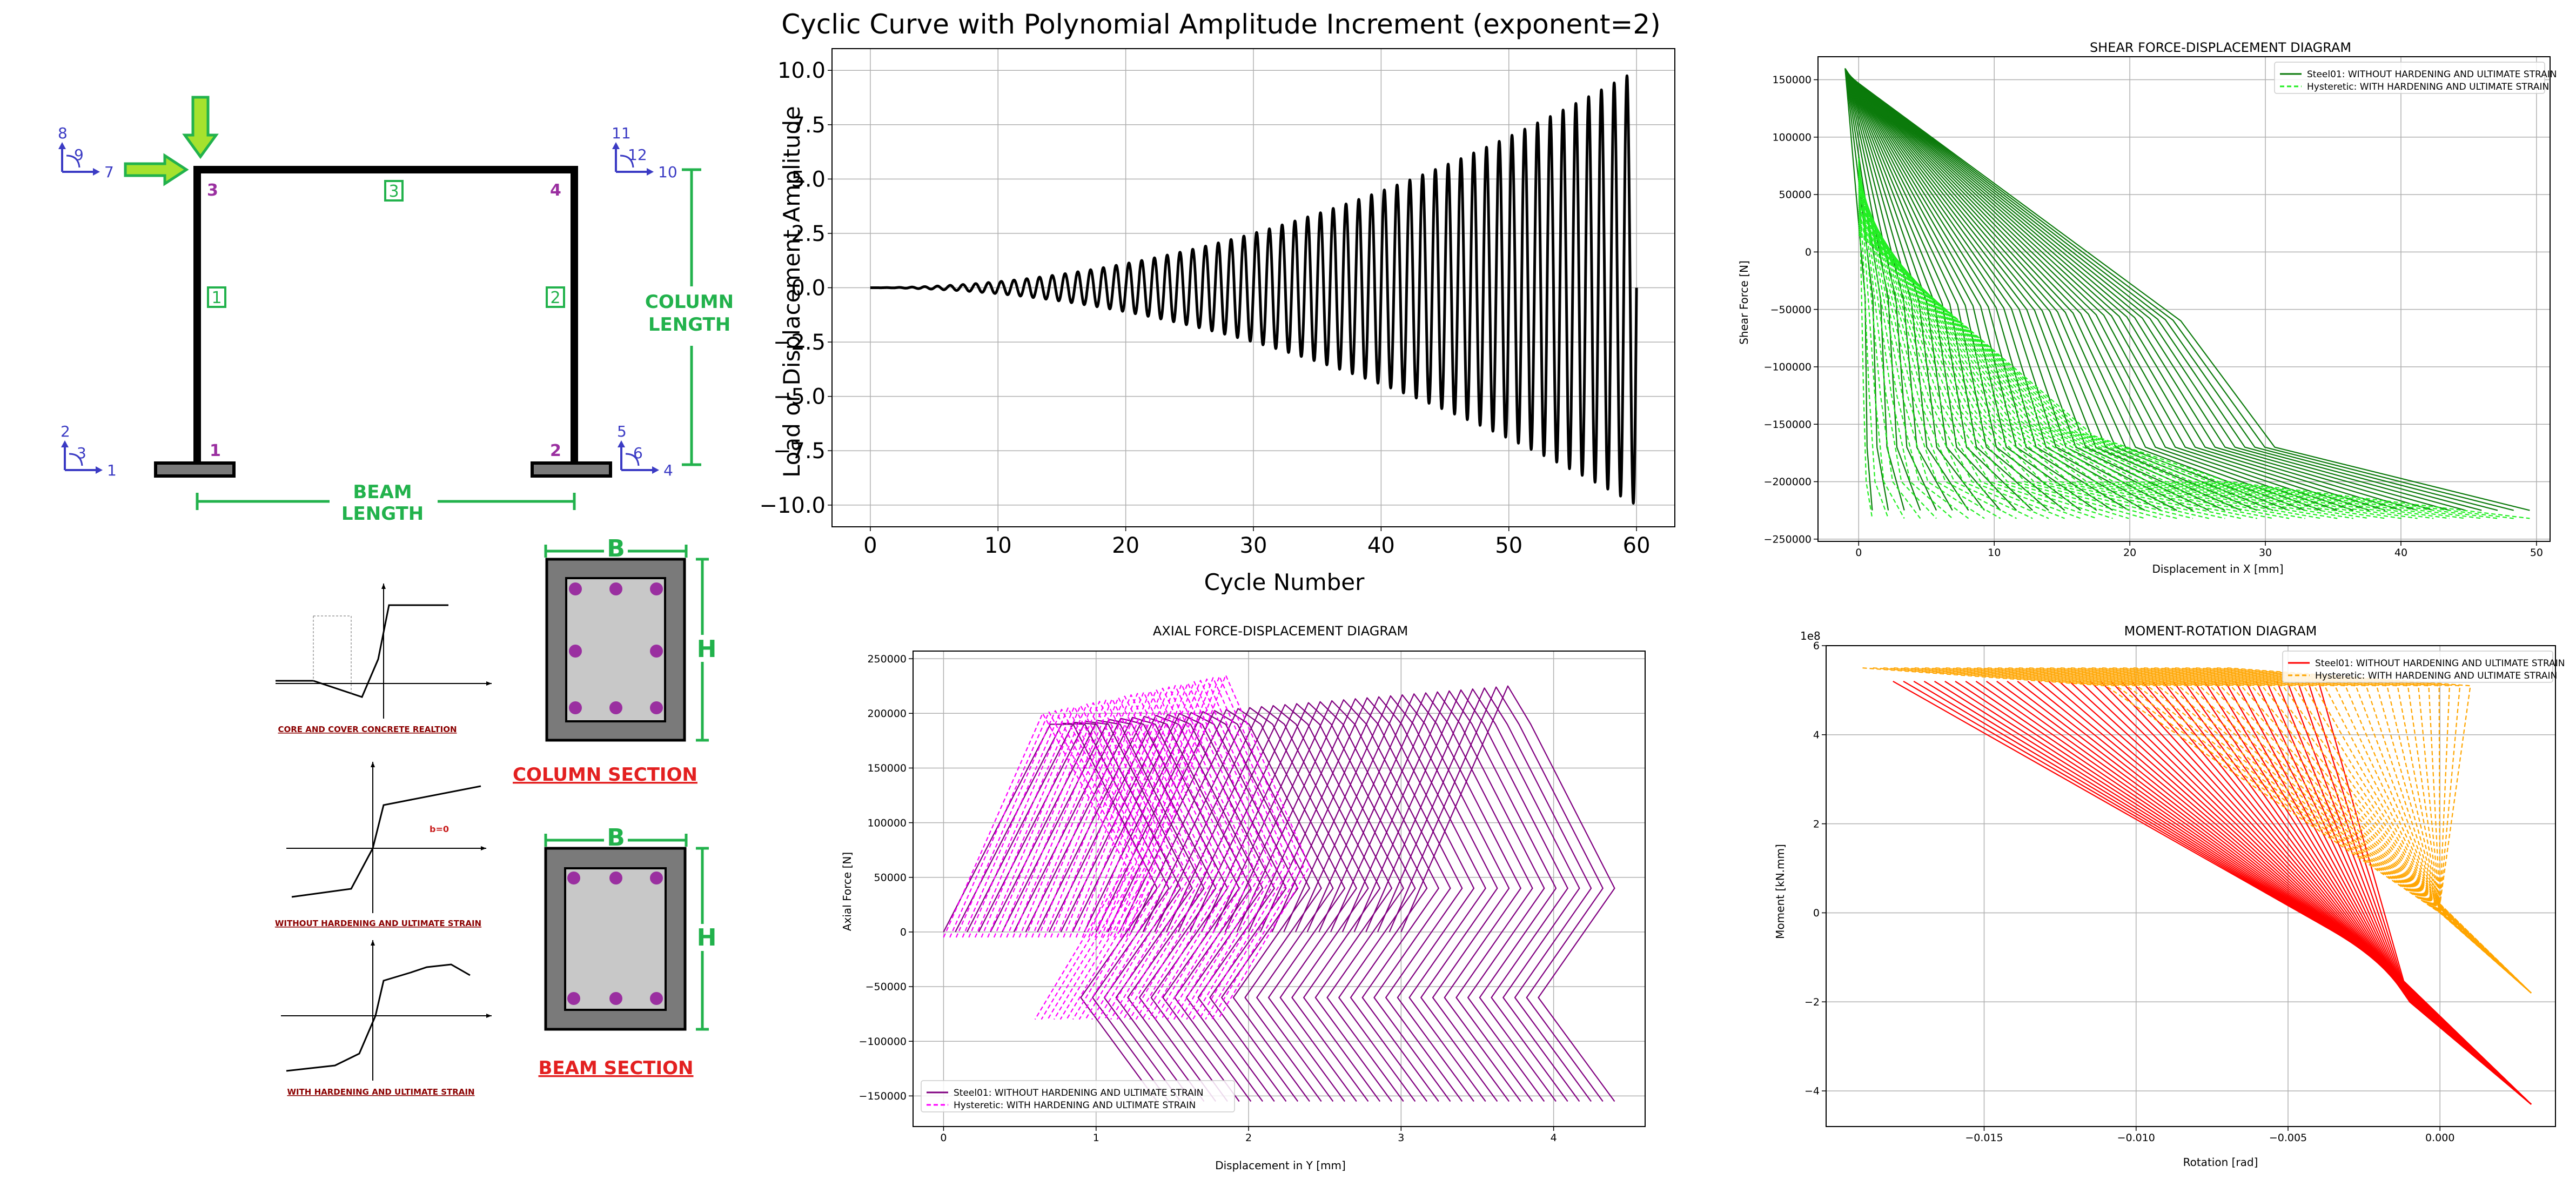 The width and height of the screenshot is (2576, 1193). Describe the element at coordinates (615, 939) in the screenshot. I see `beam-section-core` at that location.